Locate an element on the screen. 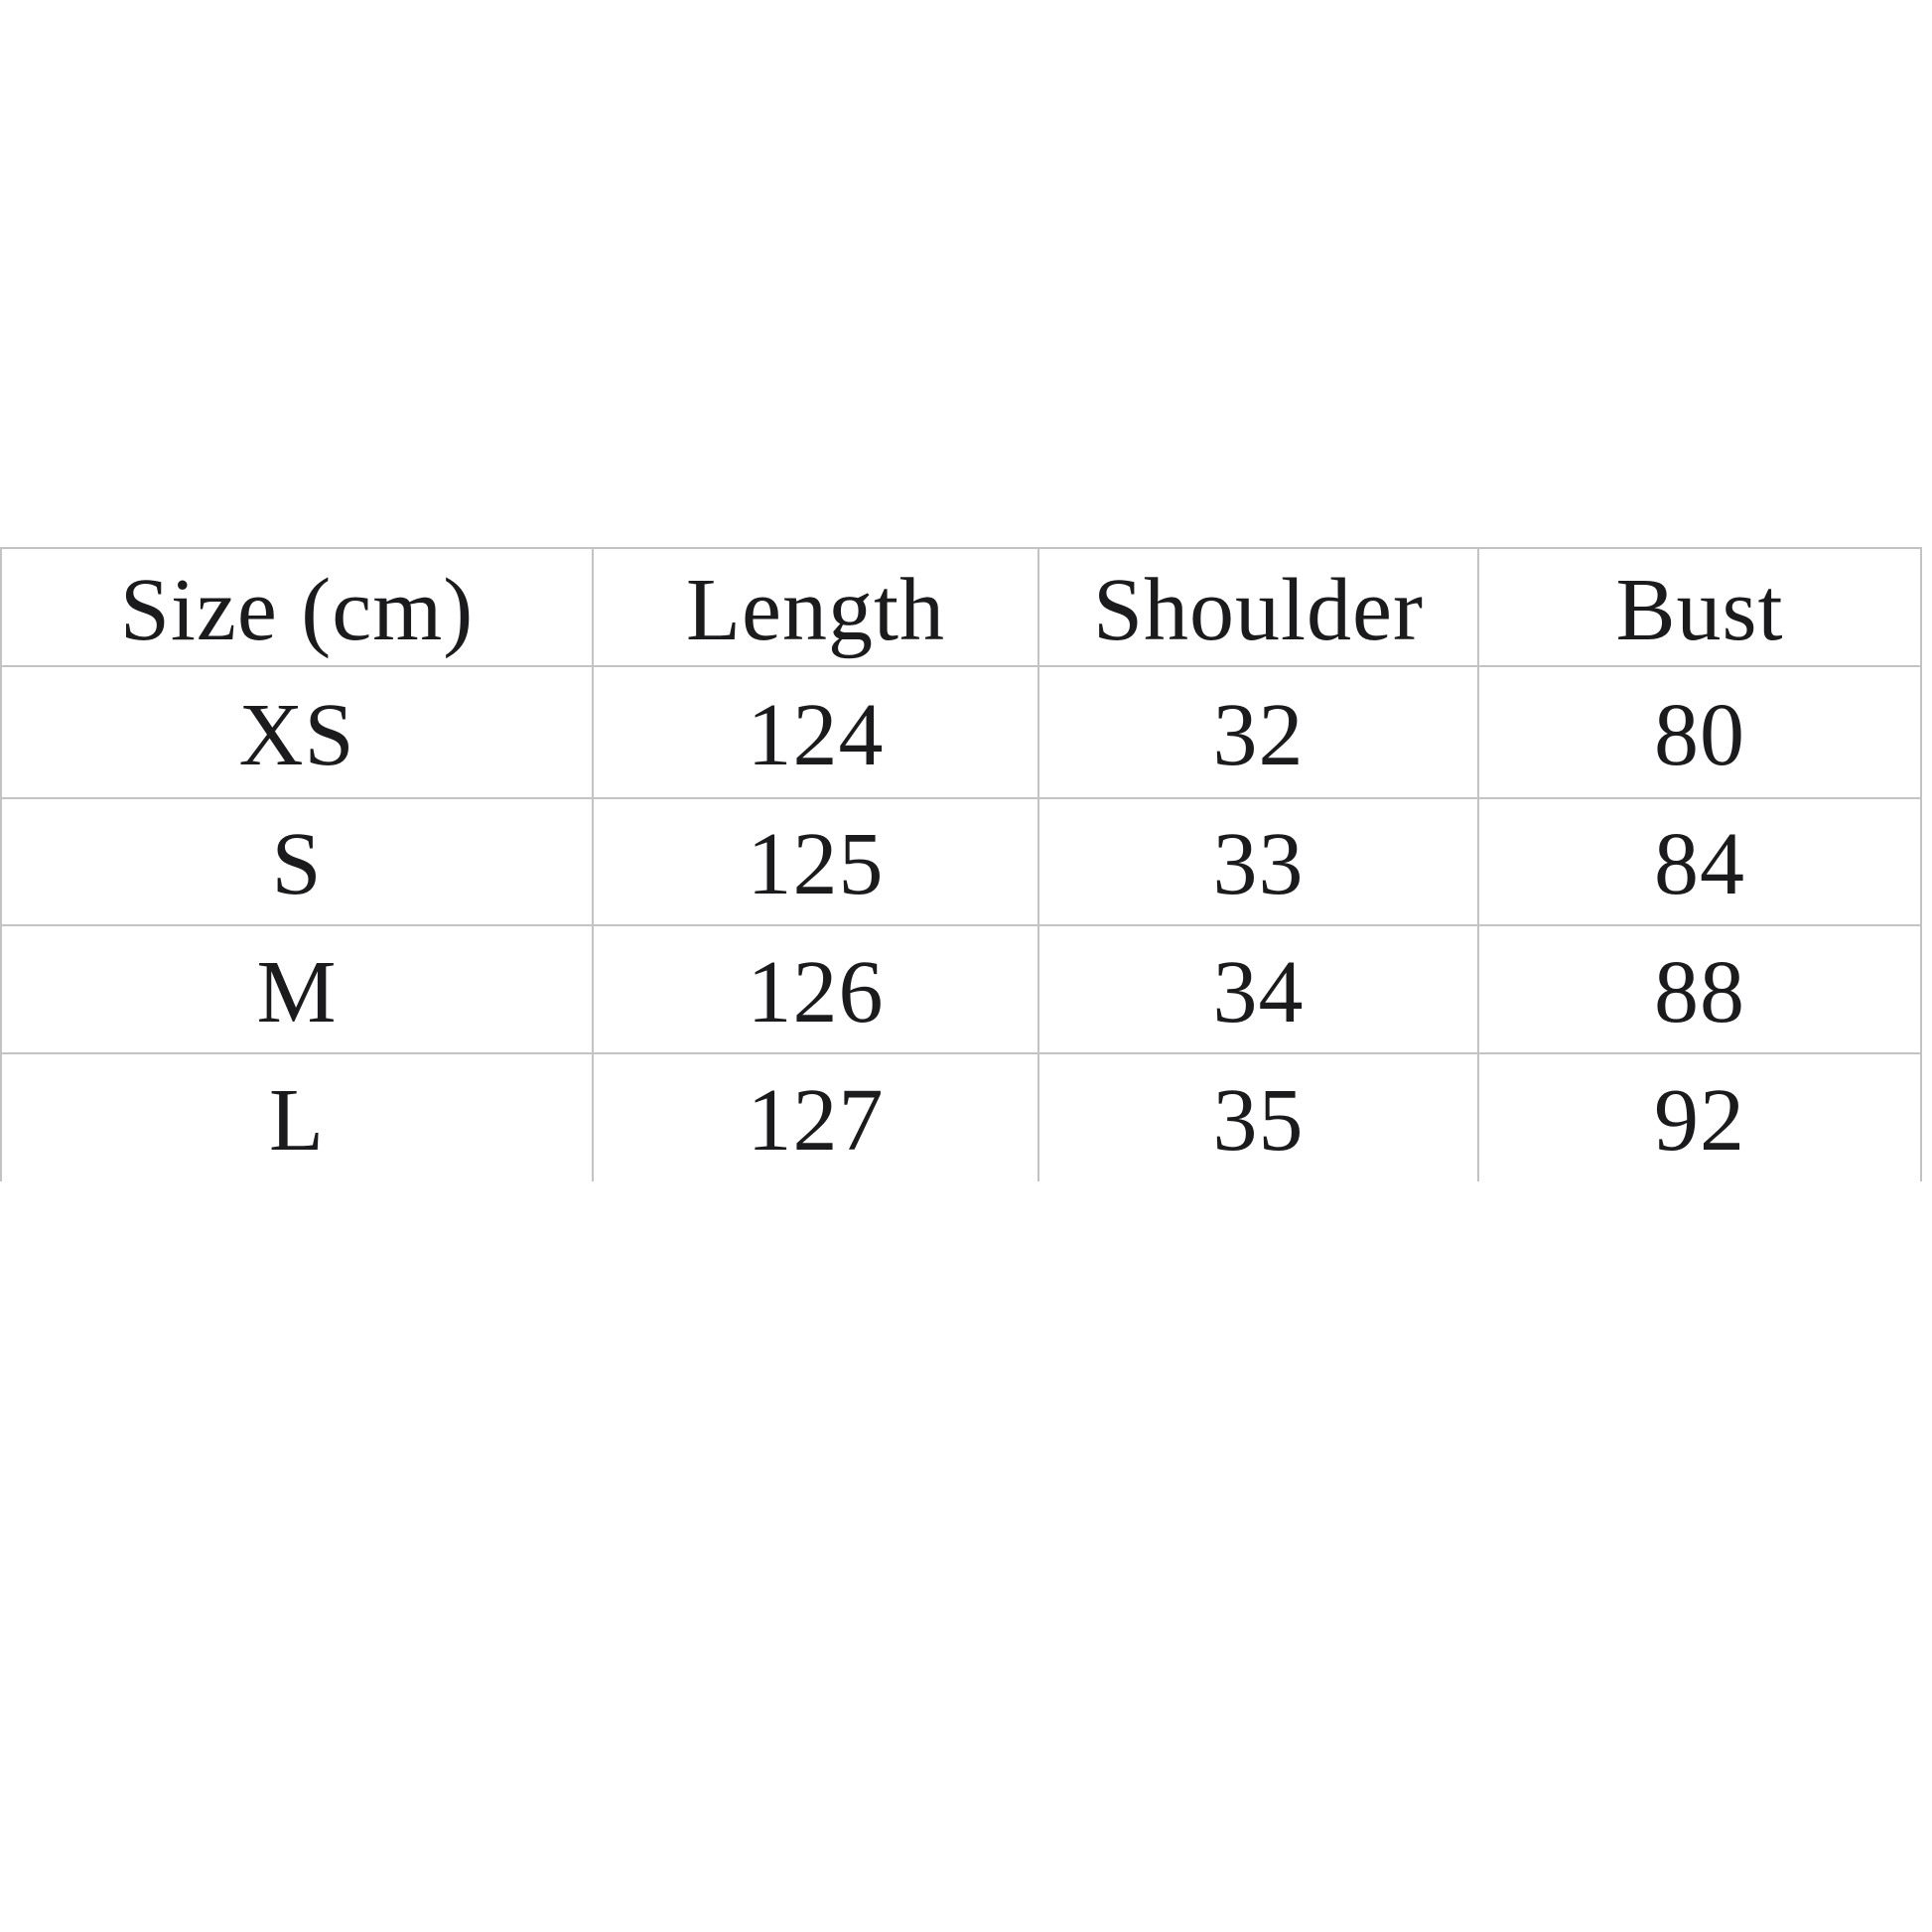  row-m-shoulder-value: 34 is located at coordinates (1259, 990).